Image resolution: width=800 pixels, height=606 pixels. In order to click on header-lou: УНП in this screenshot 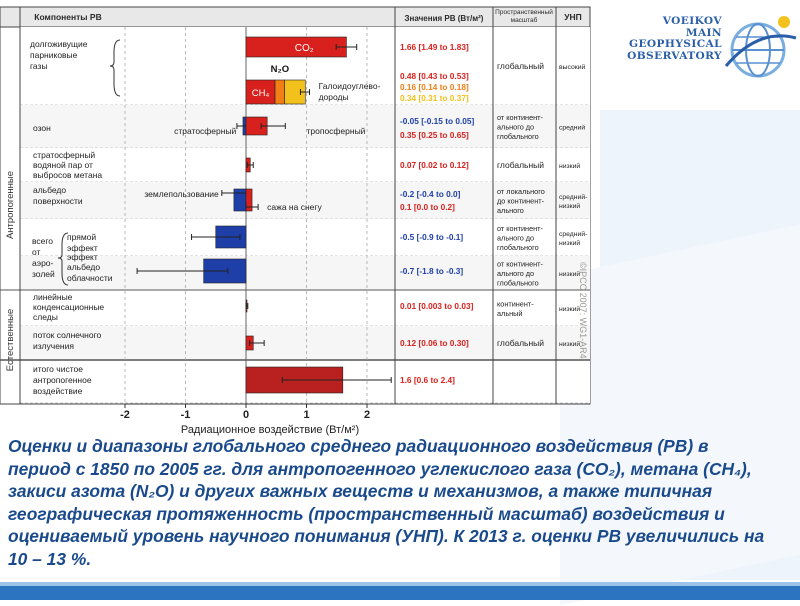, I will do `click(573, 17)`.